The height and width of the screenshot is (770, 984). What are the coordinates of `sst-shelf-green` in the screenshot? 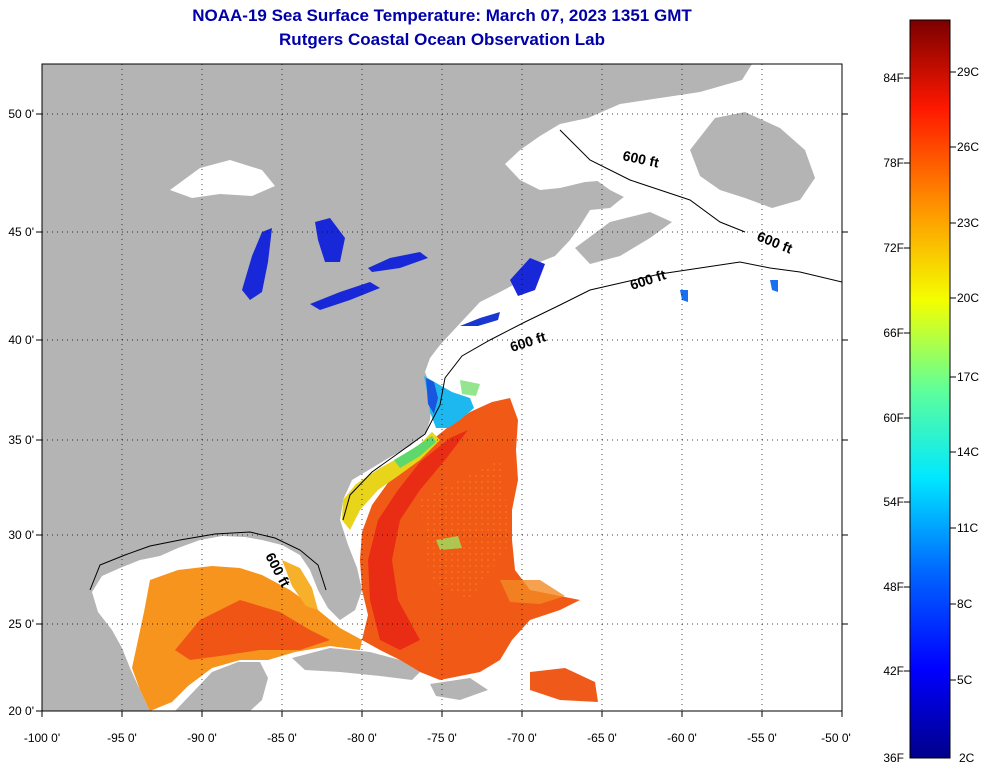 It's located at (470, 388).